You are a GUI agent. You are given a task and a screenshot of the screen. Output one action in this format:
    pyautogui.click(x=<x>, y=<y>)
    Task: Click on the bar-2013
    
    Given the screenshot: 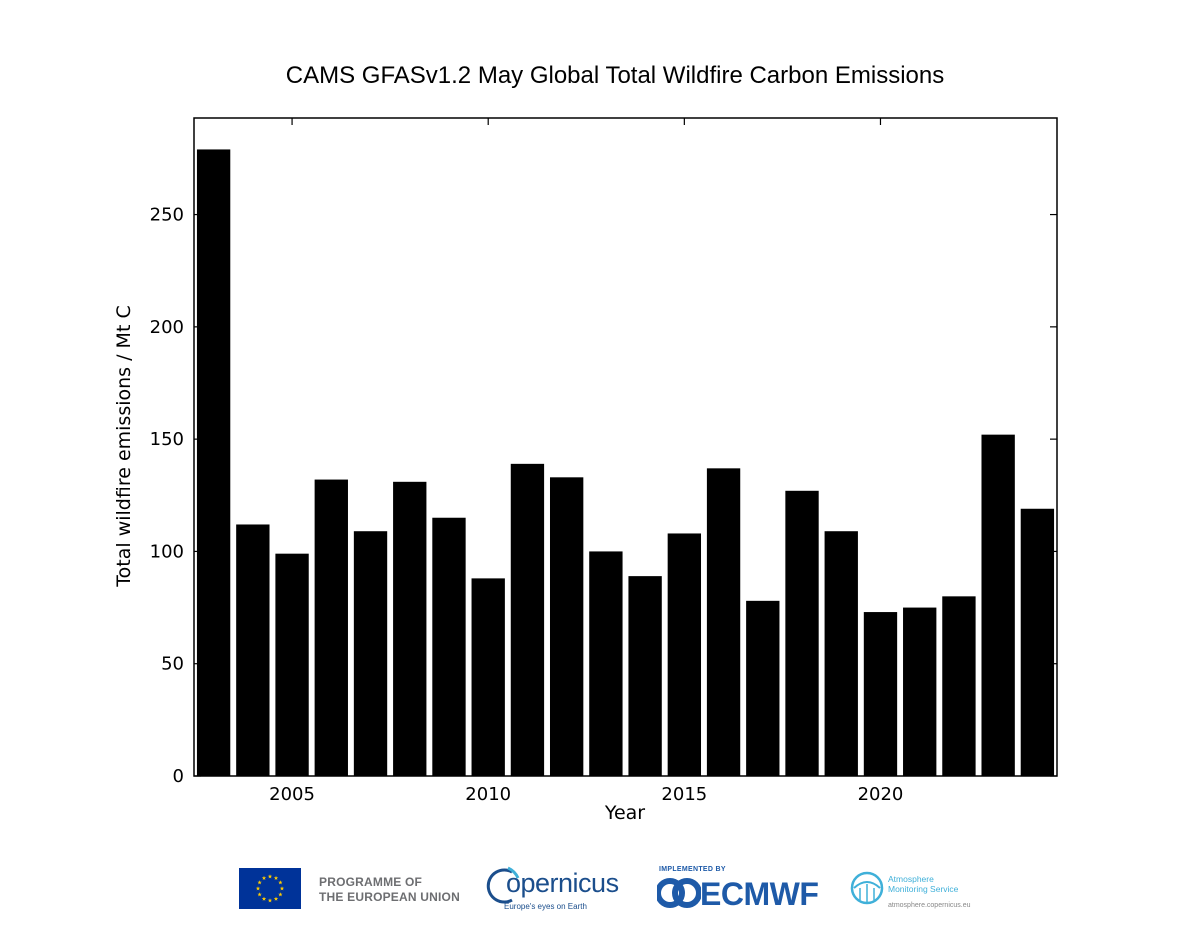 What is the action you would take?
    pyautogui.click(x=606, y=663)
    